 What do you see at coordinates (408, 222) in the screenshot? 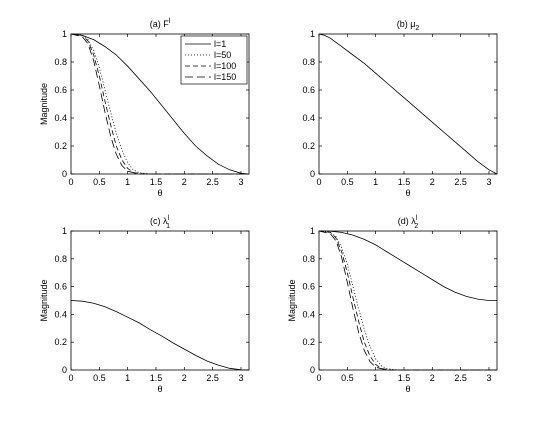
I see `panel-title: (d) λl 2` at bounding box center [408, 222].